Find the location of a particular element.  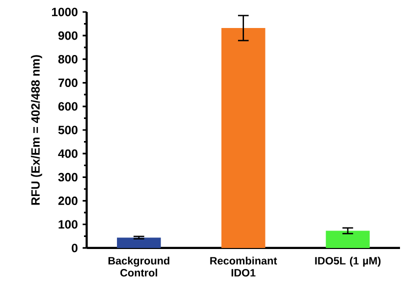

y-tick-label: 1000 is located at coordinates (65, 12).